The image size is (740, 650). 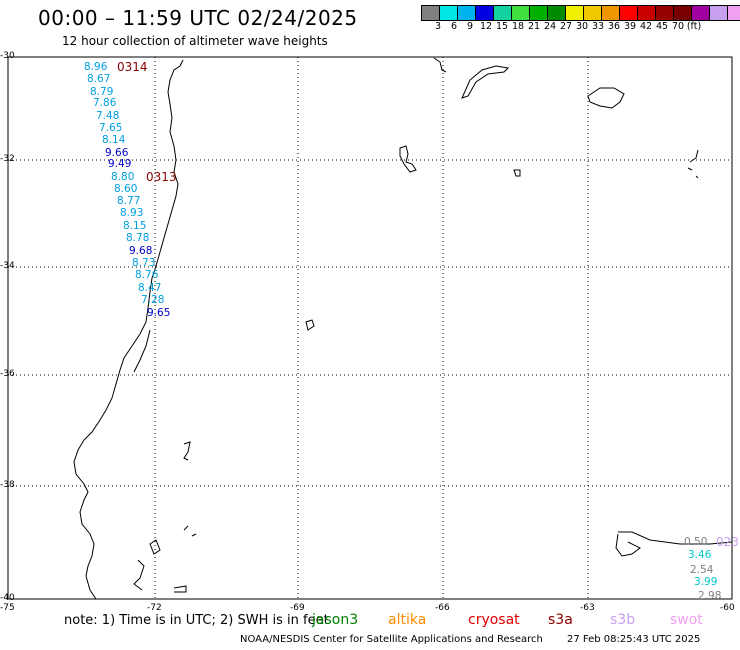 What do you see at coordinates (502, 26) in the screenshot?
I see `colorbar-label: 15` at bounding box center [502, 26].